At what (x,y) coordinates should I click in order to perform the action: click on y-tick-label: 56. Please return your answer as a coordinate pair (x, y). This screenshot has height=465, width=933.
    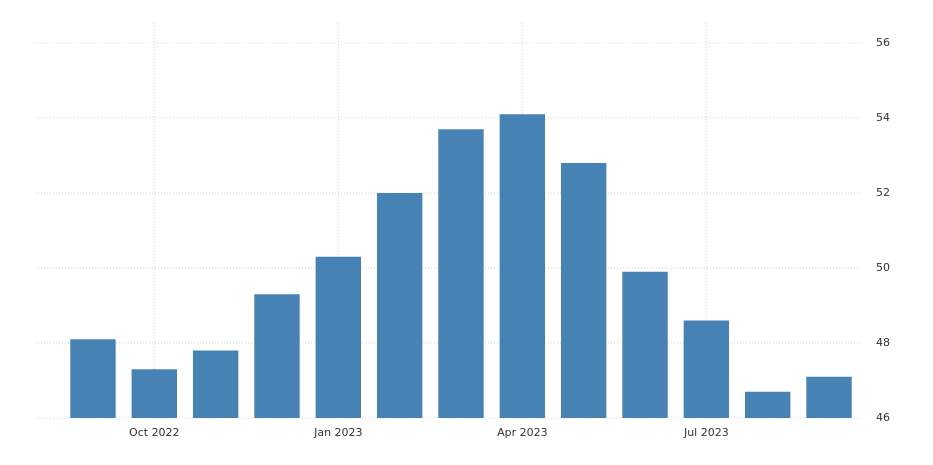
    Looking at the image, I should click on (883, 42).